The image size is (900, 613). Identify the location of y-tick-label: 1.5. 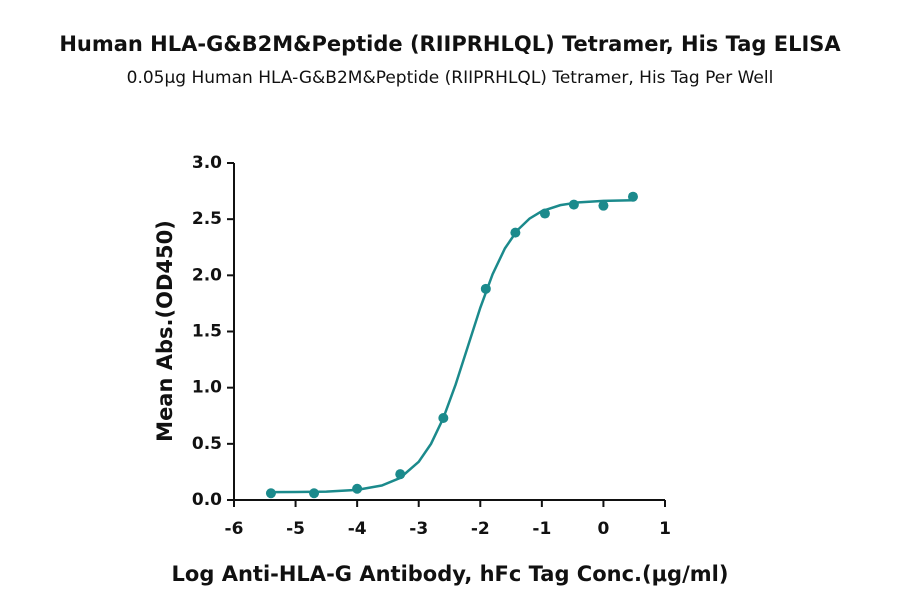
(207, 332).